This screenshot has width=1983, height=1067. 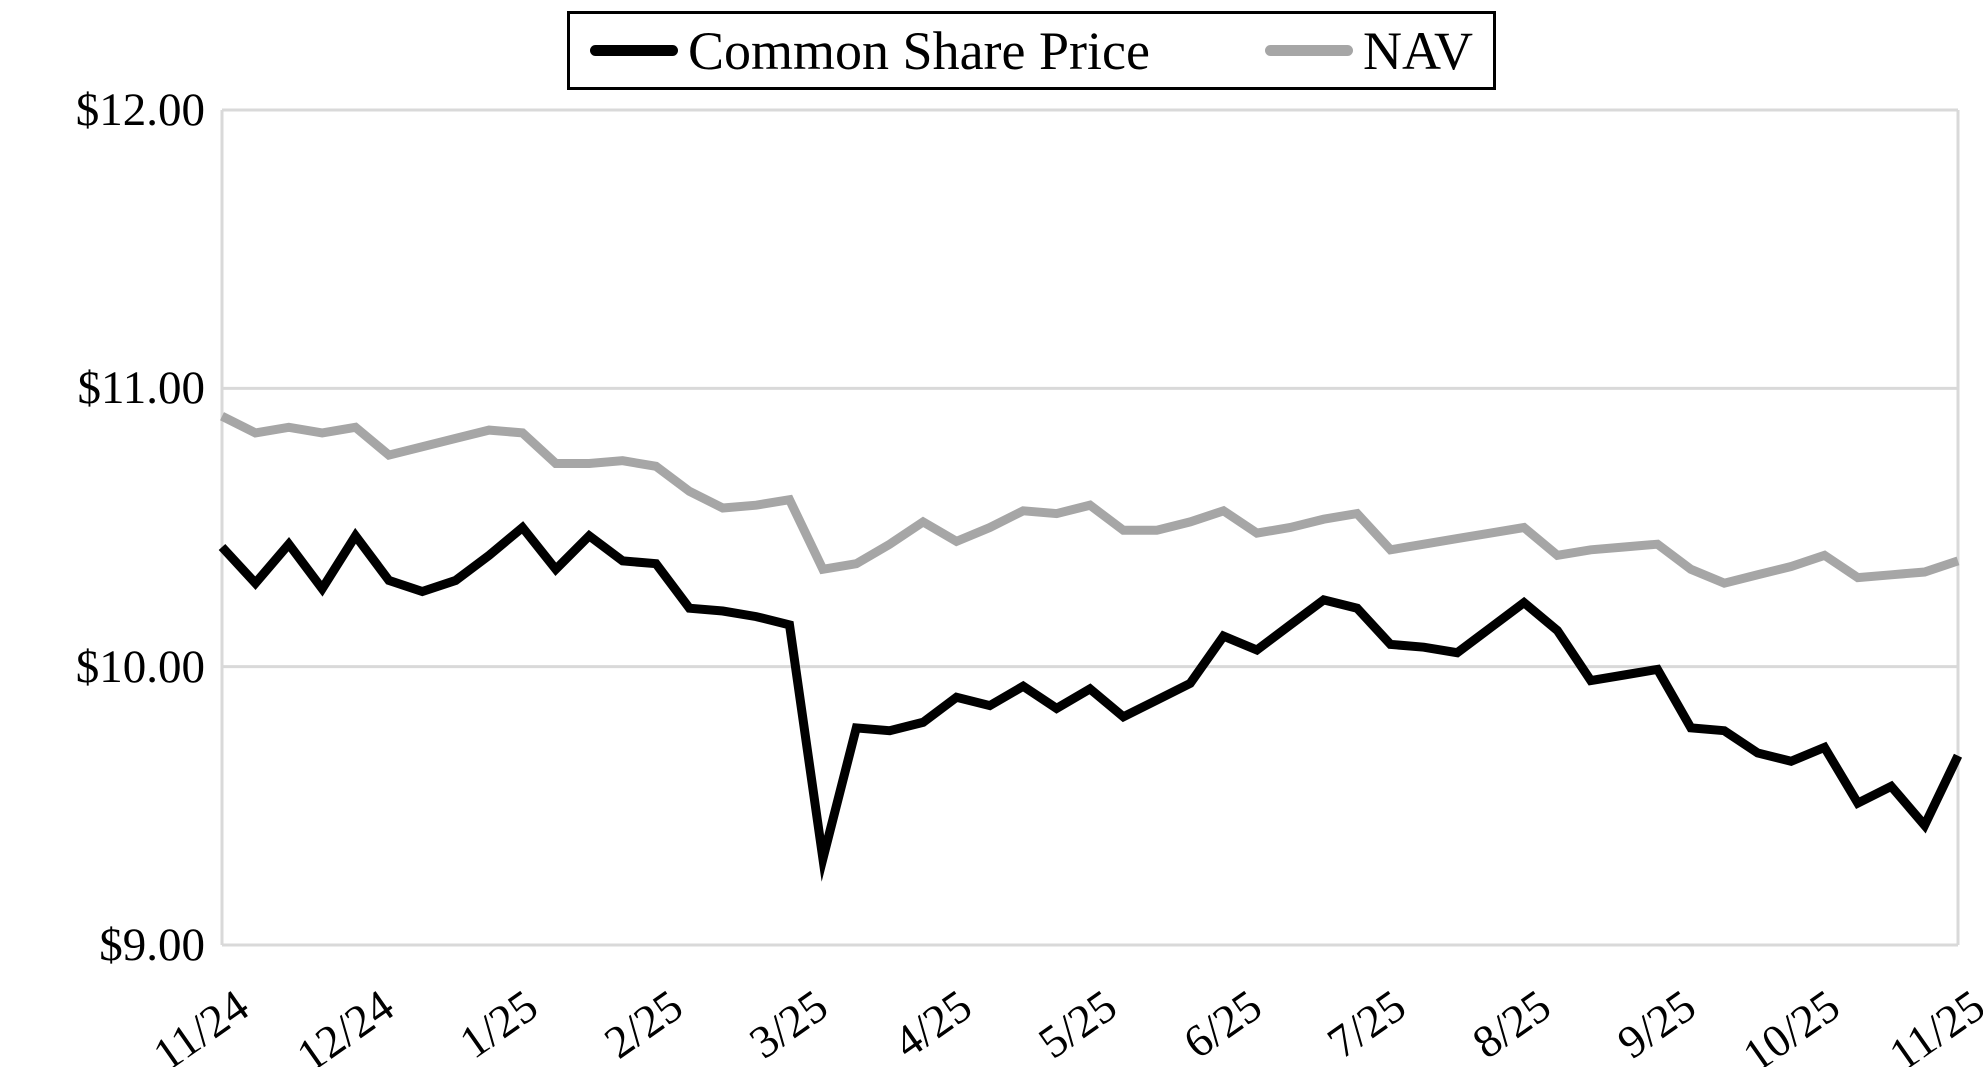 I want to click on legend: Common Share Price NAV, so click(x=1031, y=50).